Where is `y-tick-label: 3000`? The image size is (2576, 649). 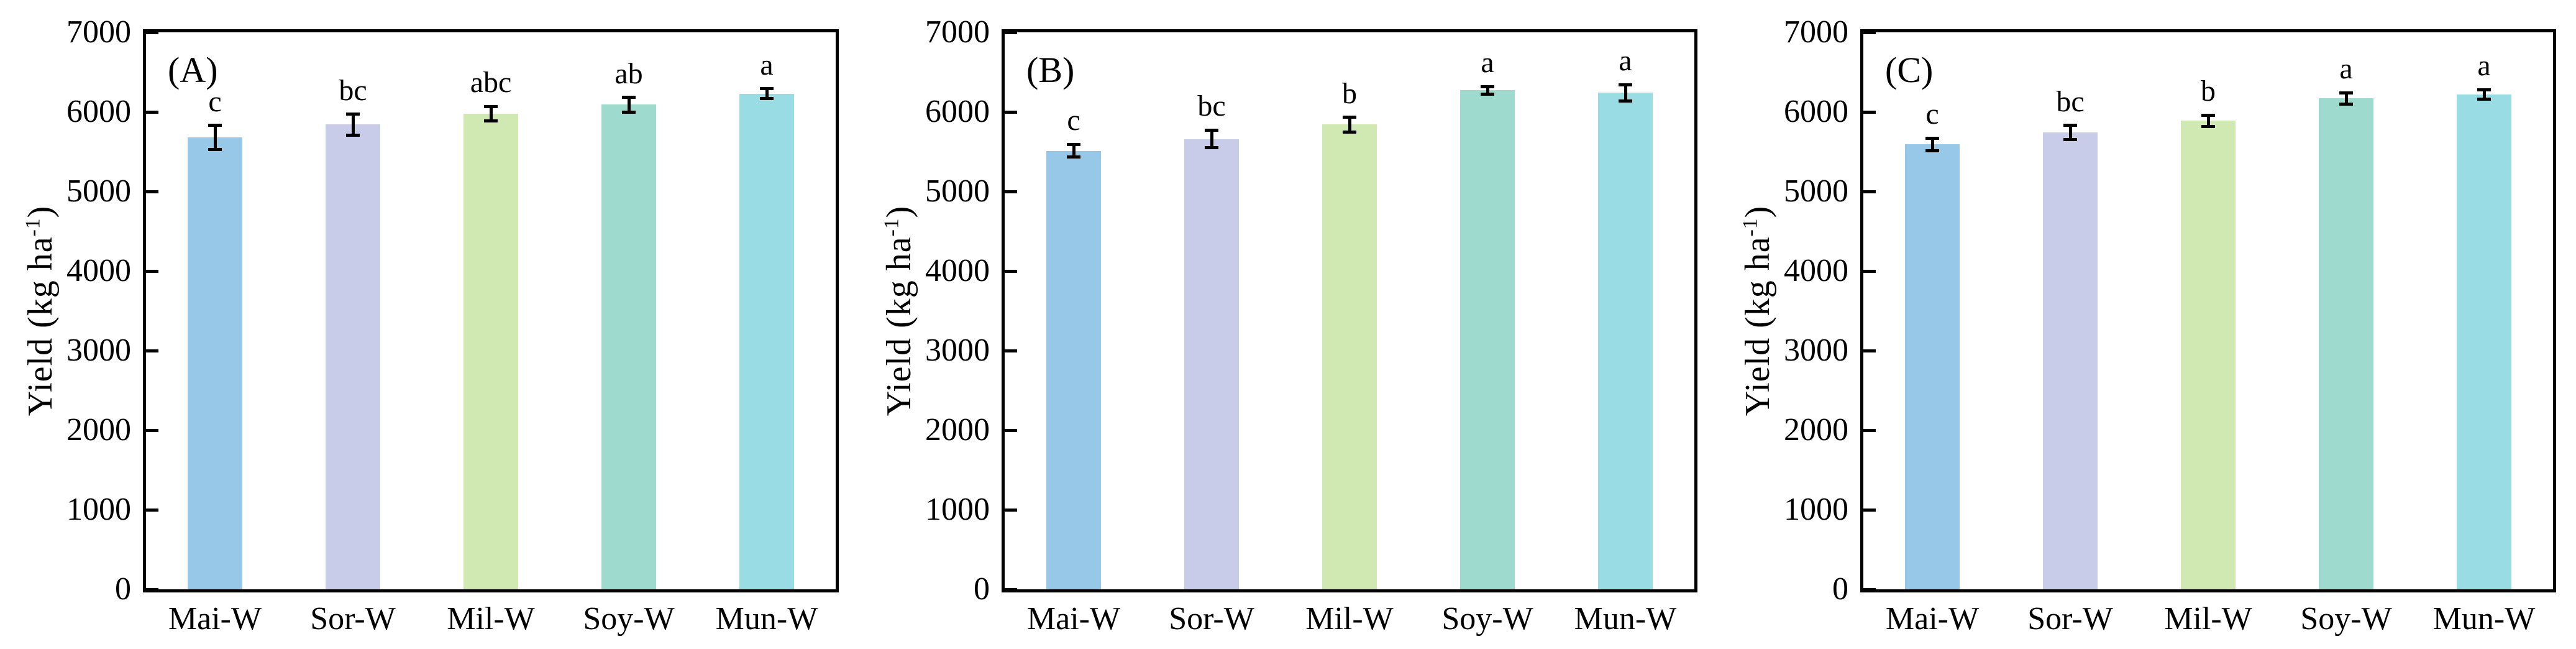 y-tick-label: 3000 is located at coordinates (98, 350).